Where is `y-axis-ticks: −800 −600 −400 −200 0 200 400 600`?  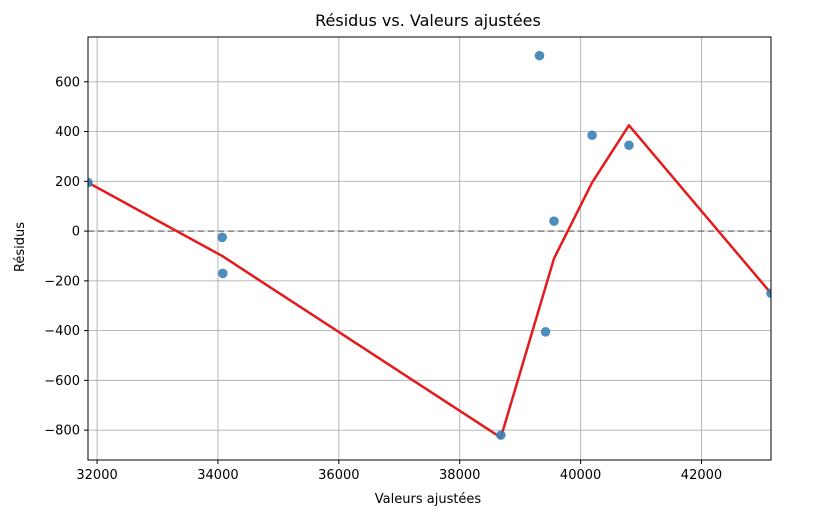
y-axis-ticks: −800 −600 −400 −200 0 200 400 600 is located at coordinates (66, 257).